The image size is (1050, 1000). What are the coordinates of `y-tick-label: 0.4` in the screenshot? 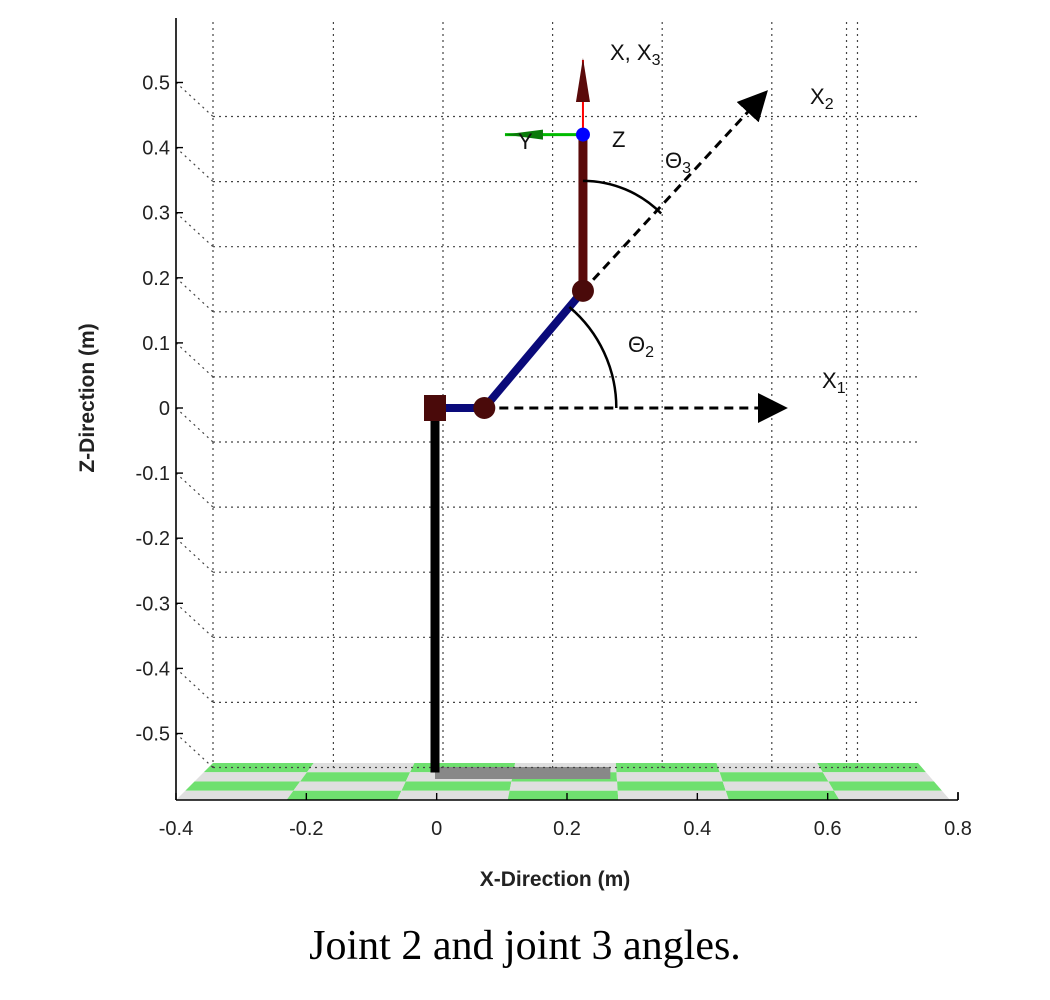 It's located at (156, 149).